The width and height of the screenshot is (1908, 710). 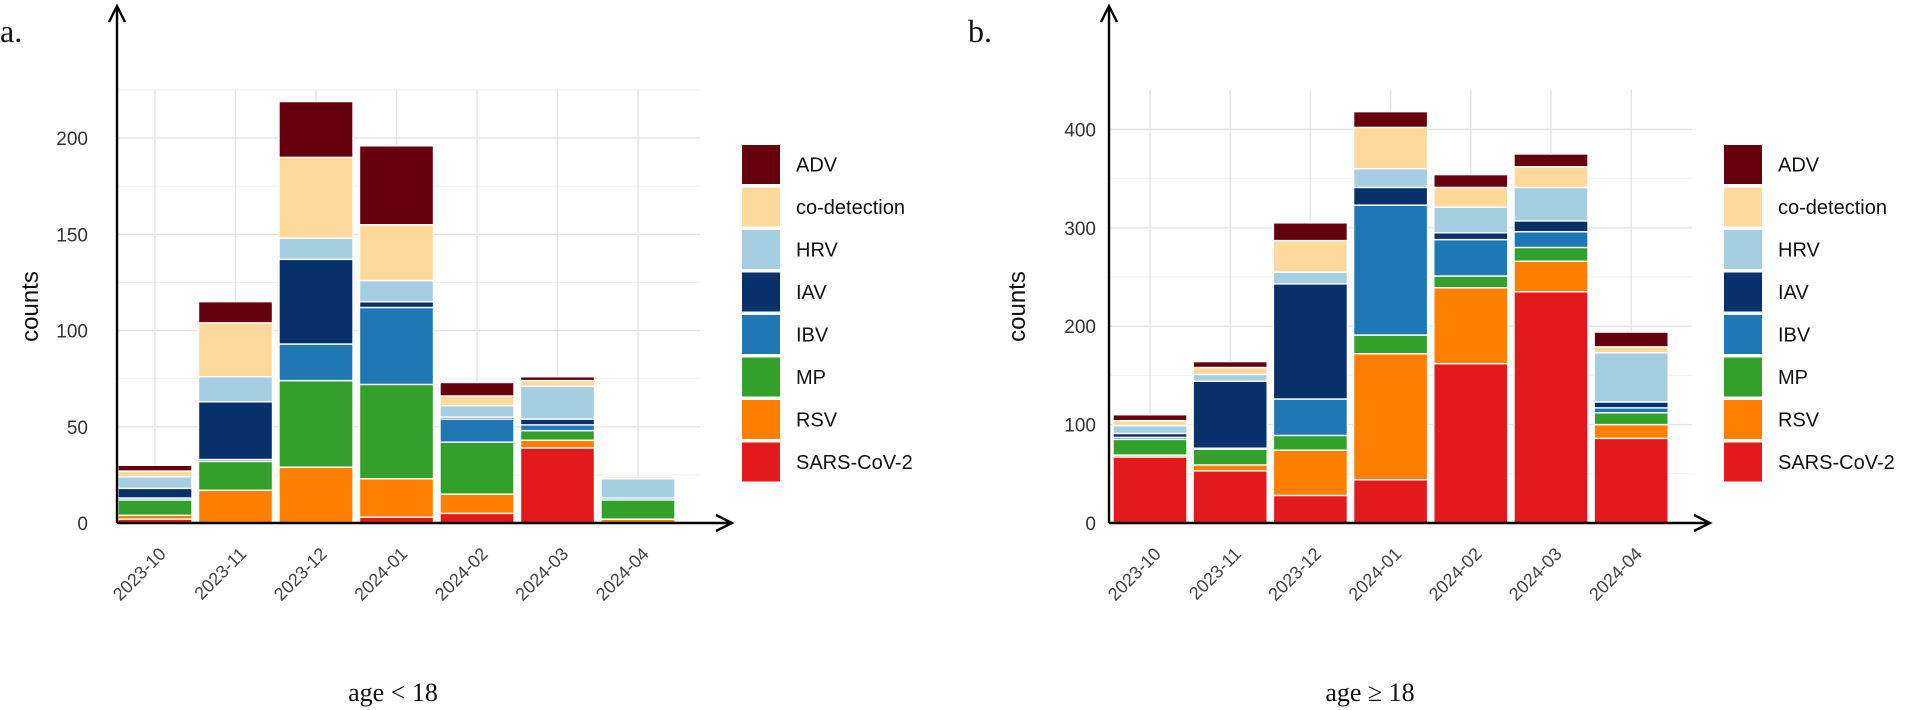 What do you see at coordinates (761, 419) in the screenshot?
I see `legend-key-rsv` at bounding box center [761, 419].